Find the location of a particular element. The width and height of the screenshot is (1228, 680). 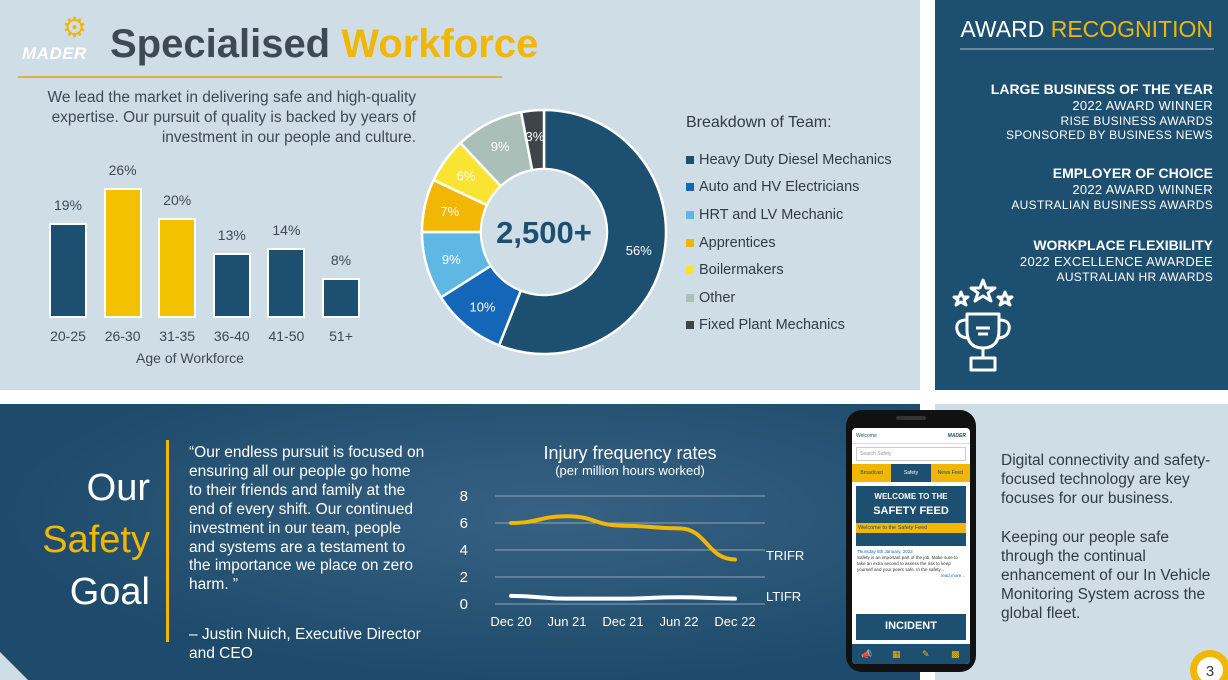

bar-value-label: 13% is located at coordinates (231, 235).